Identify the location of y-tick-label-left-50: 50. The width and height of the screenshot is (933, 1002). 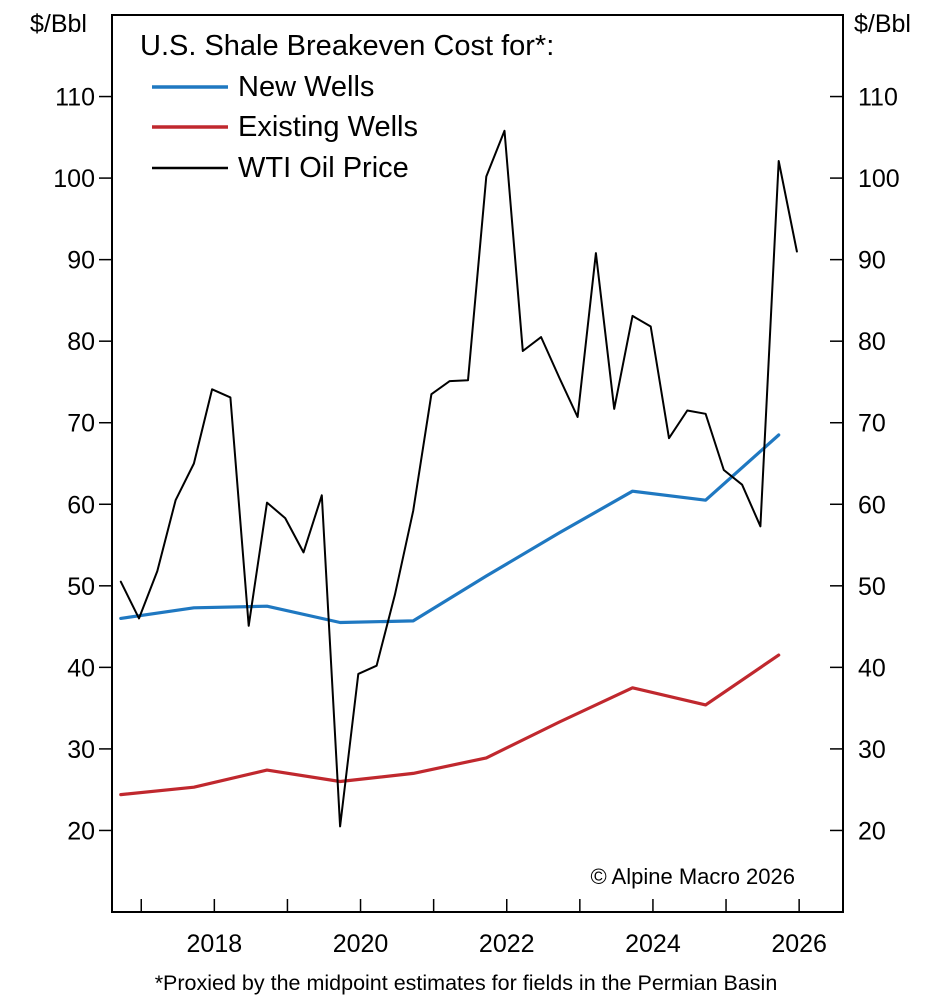
(81, 587).